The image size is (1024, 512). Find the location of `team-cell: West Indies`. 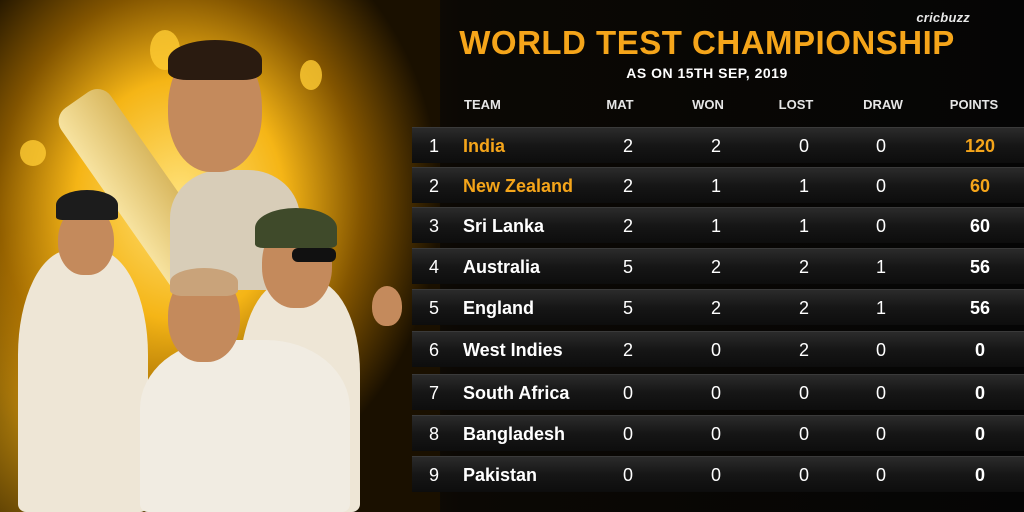

team-cell: West Indies is located at coordinates (513, 350).